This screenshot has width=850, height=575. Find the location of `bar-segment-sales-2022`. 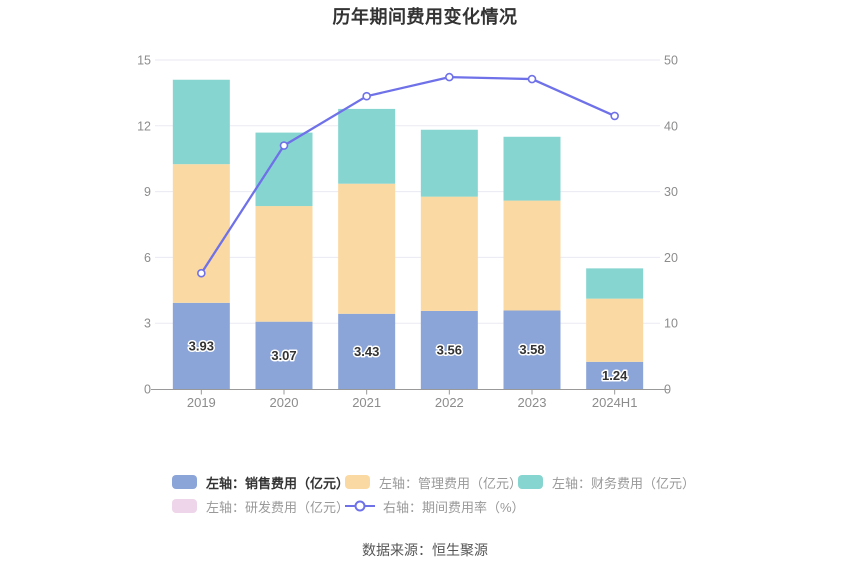

bar-segment-sales-2022 is located at coordinates (449, 349).